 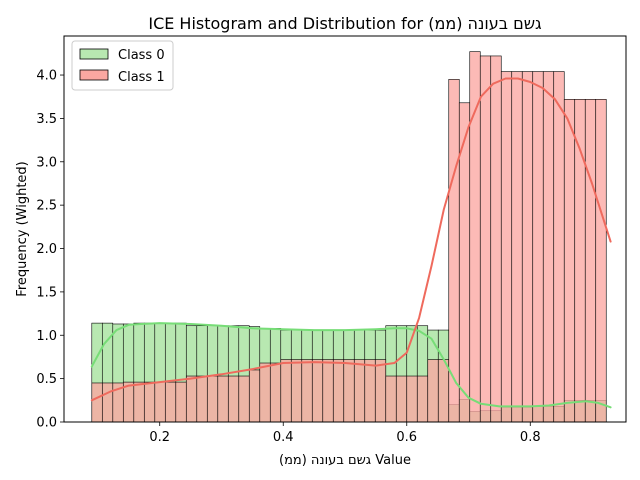 I want to click on x-tick-label: 0.6, so click(x=406, y=437).